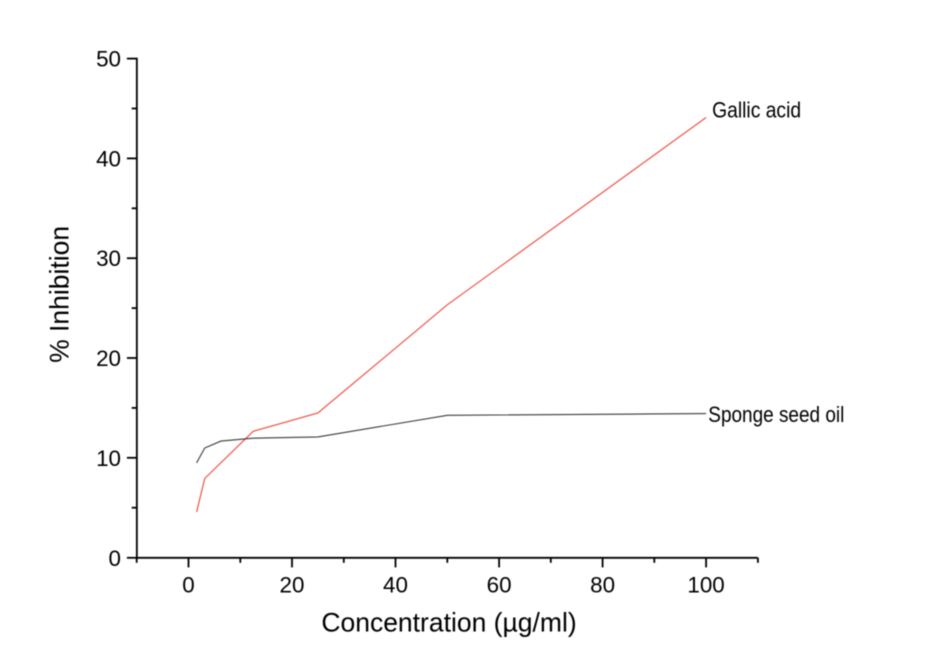  I want to click on svg-text: 30, so click(108, 258).